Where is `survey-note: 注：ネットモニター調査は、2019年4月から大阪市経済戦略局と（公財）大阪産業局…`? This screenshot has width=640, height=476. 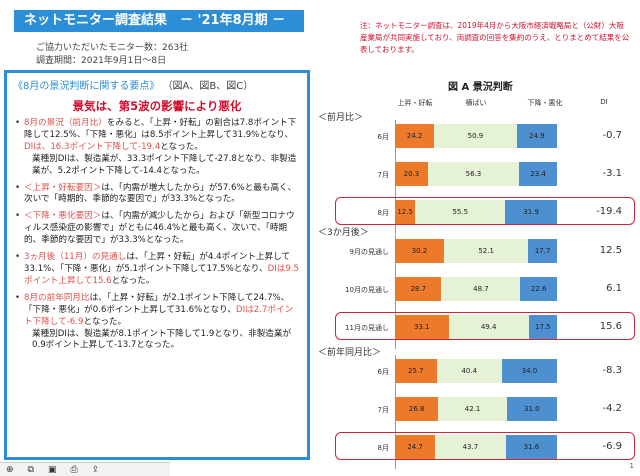 survey-note: 注：ネットモニター調査は、2019年4月から大阪市経済戦略局と（公財）大阪産業局… is located at coordinates (495, 37).